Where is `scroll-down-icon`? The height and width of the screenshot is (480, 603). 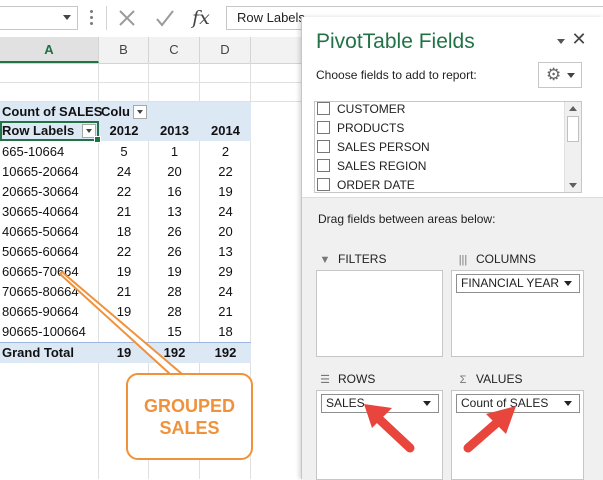
scroll-down-icon is located at coordinates (573, 185).